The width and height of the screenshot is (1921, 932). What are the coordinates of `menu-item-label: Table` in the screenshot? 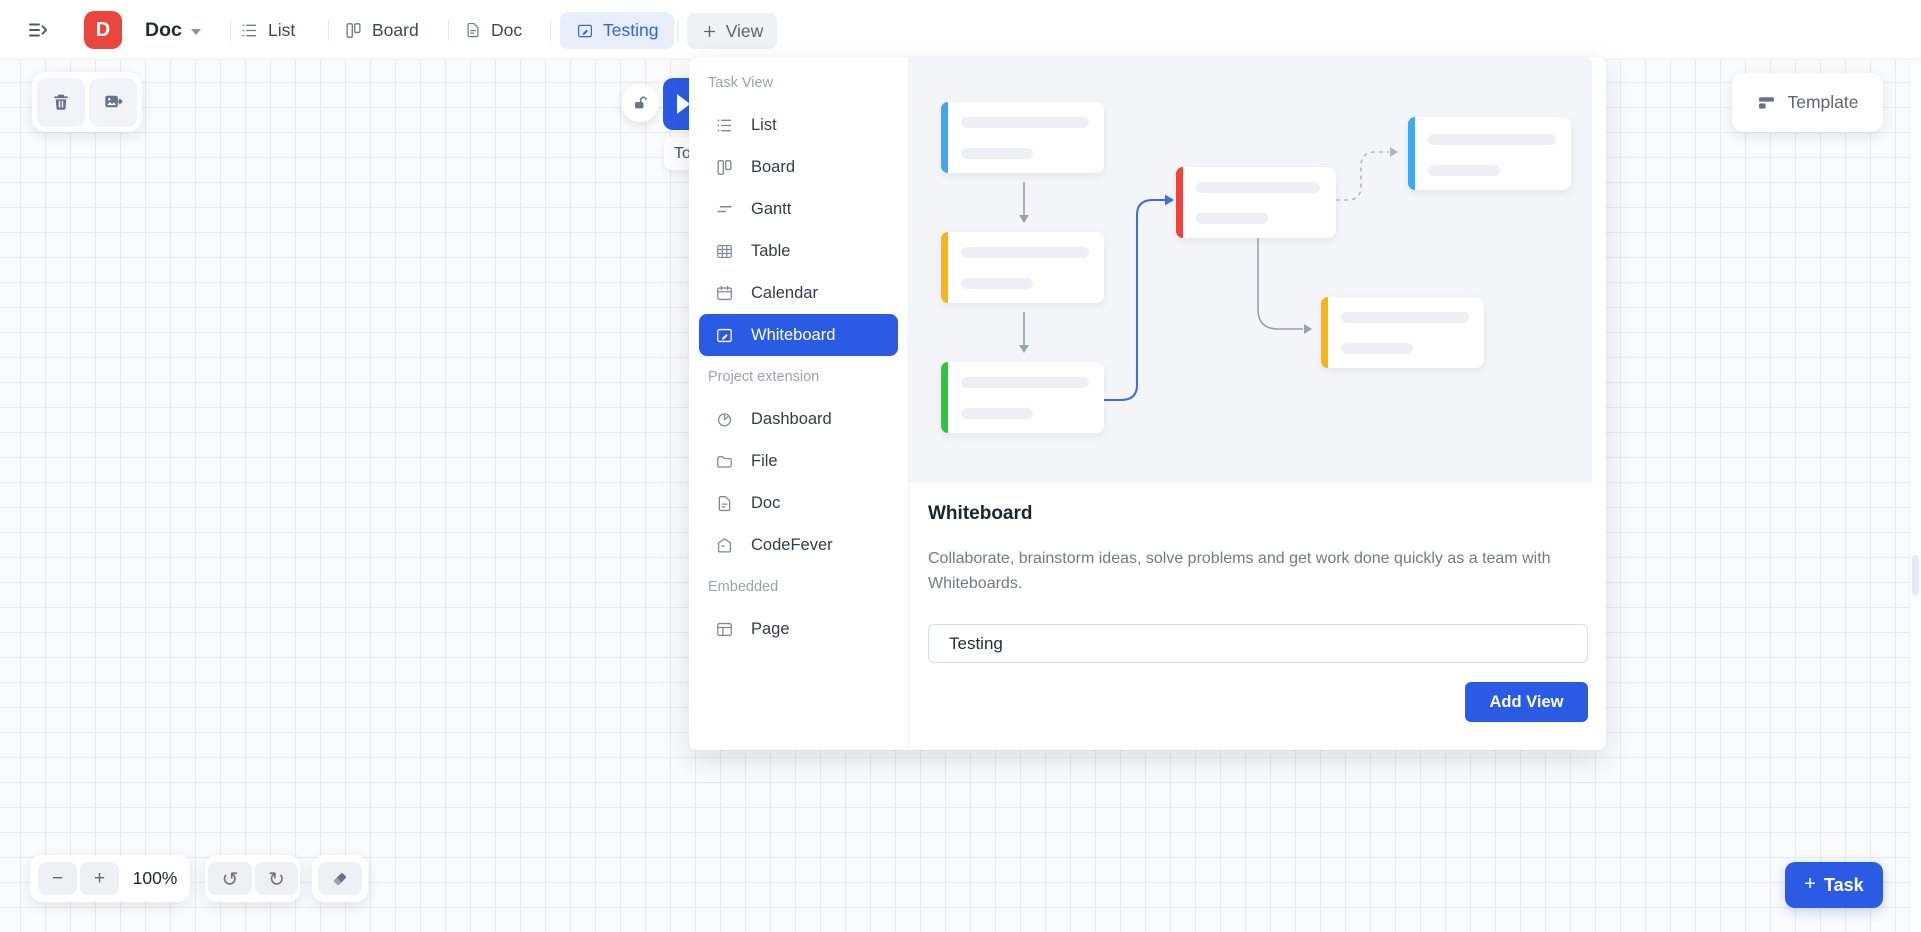 It's located at (771, 250).